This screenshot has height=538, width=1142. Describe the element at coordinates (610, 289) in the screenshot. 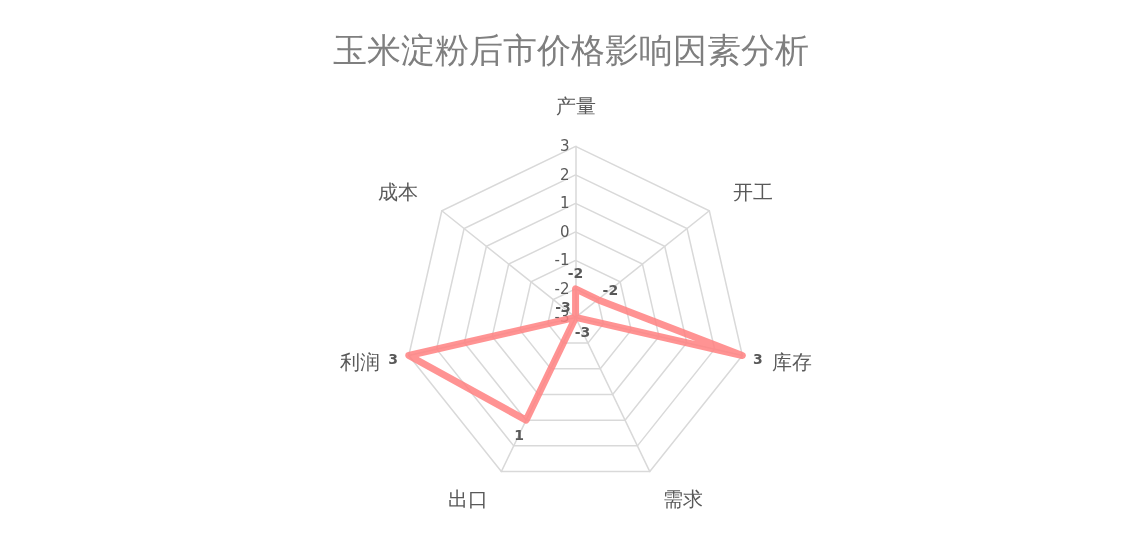

I see `data-label: -2` at that location.